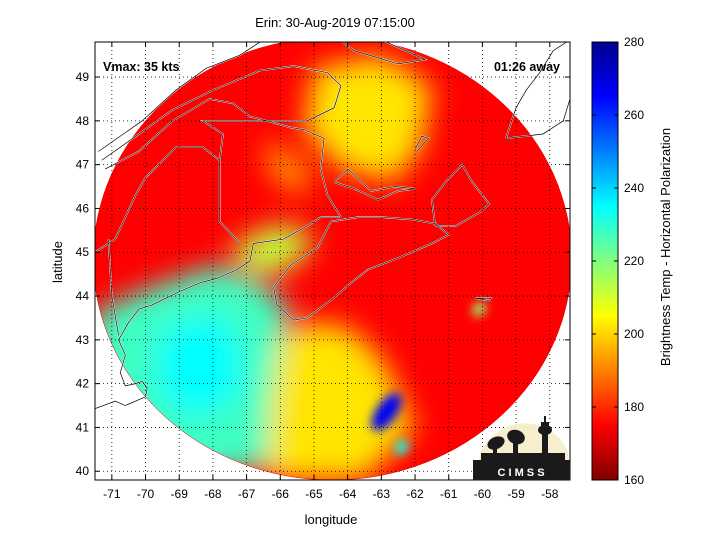  What do you see at coordinates (520, 473) in the screenshot?
I see `logo-text: C I M S S` at bounding box center [520, 473].